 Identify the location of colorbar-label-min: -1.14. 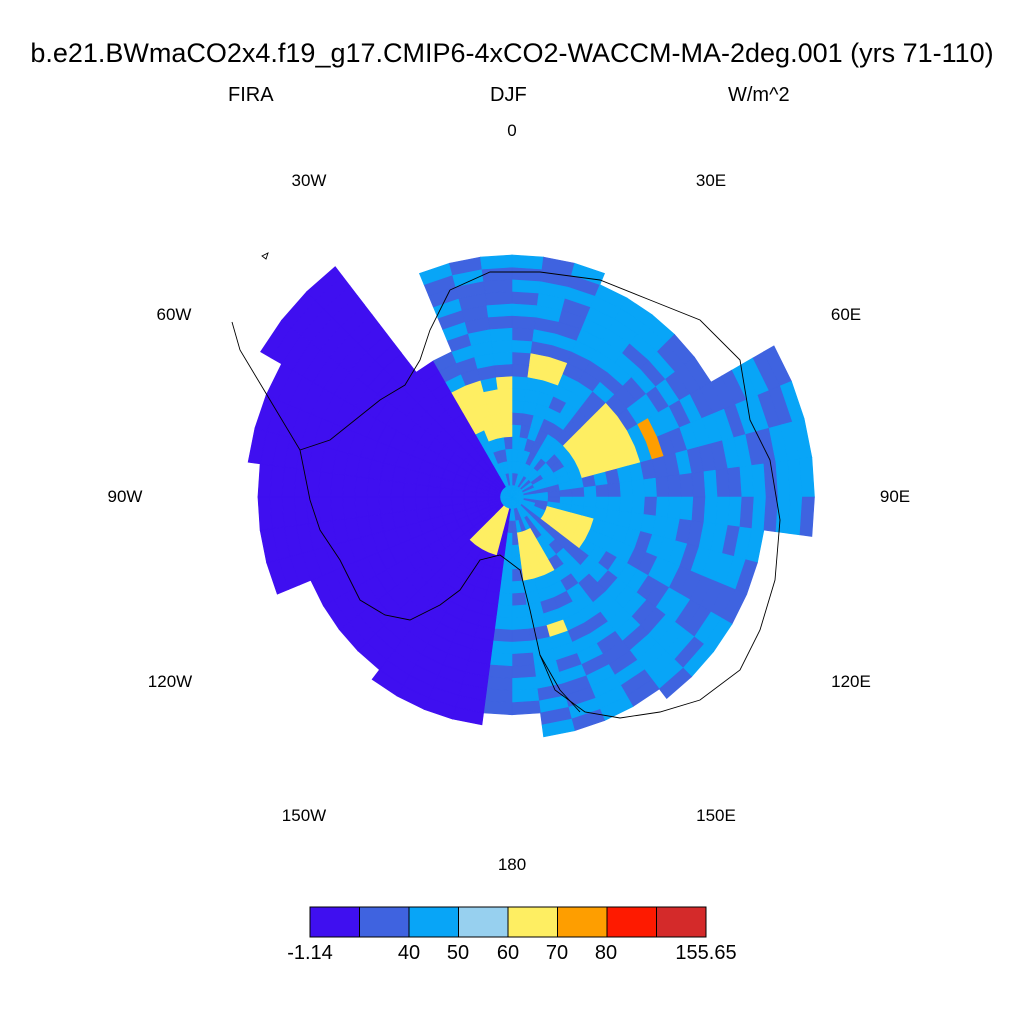
(310, 953).